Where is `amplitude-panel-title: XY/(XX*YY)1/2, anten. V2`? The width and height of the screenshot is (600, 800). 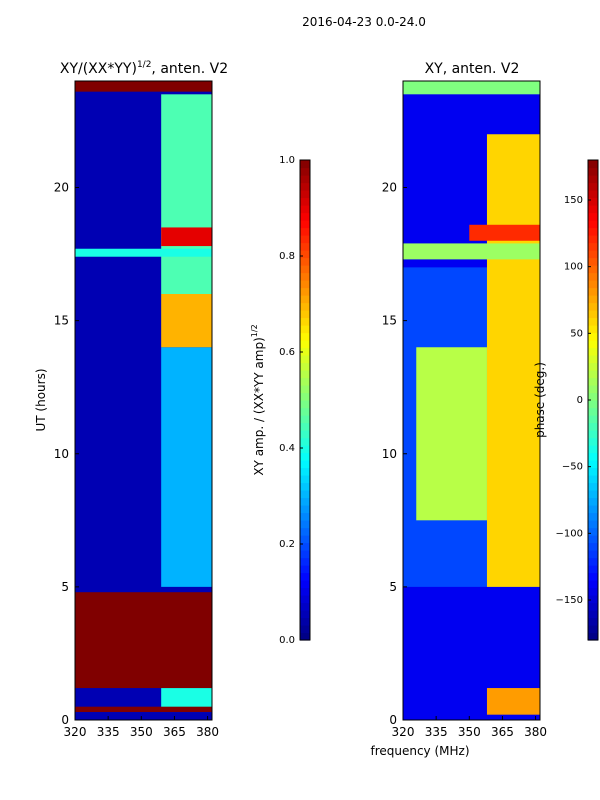 amplitude-panel-title: XY/(XX*YY)1/2, anten. V2 is located at coordinates (144, 68).